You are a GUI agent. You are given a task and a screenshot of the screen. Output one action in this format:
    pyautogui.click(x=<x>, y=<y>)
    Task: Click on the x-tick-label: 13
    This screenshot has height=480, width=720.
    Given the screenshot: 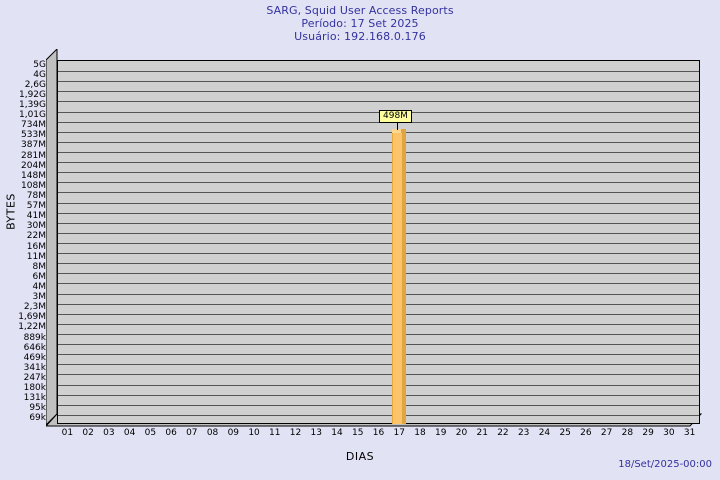 What is the action you would take?
    pyautogui.click(x=316, y=433)
    